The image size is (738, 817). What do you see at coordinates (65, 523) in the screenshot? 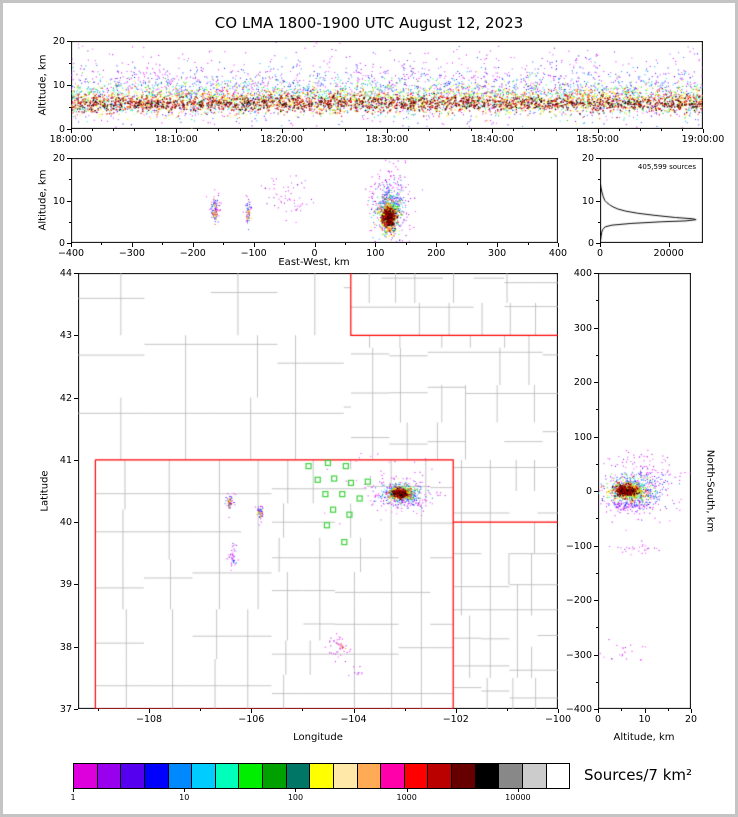
I see `axis-tick-label: 40` at bounding box center [65, 523].